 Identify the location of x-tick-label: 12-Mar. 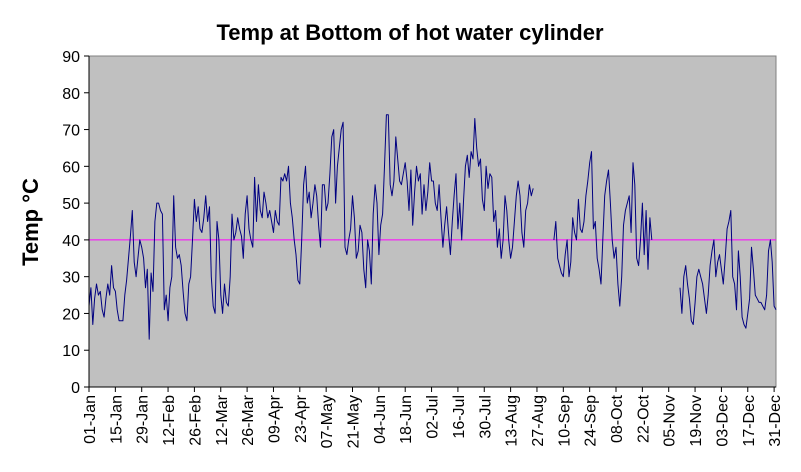
(222, 419).